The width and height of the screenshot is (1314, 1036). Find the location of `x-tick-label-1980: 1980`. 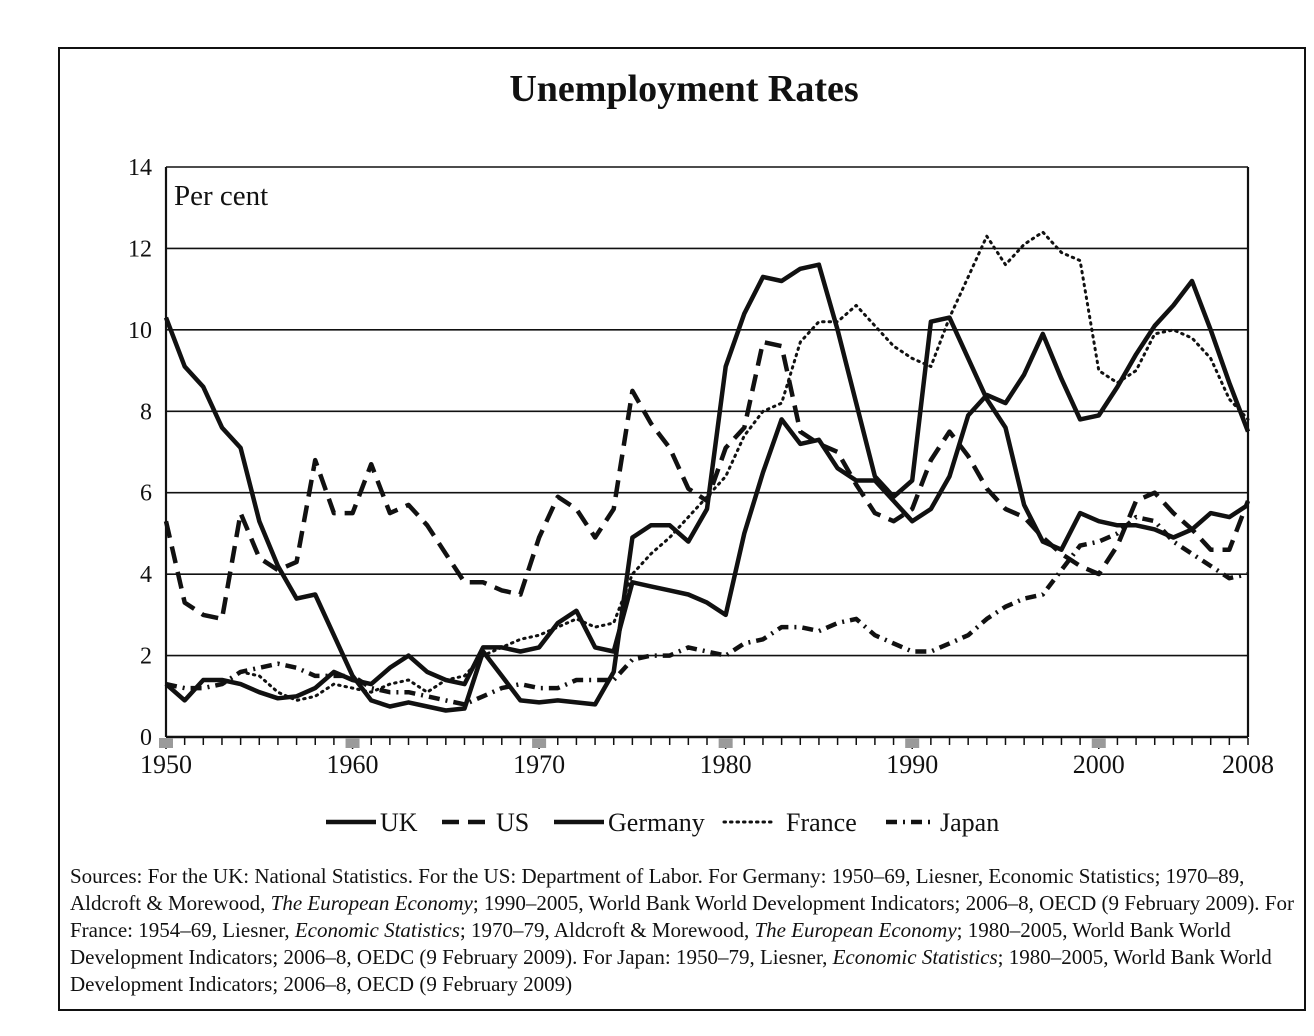

x-tick-label-1980: 1980 is located at coordinates (726, 764).